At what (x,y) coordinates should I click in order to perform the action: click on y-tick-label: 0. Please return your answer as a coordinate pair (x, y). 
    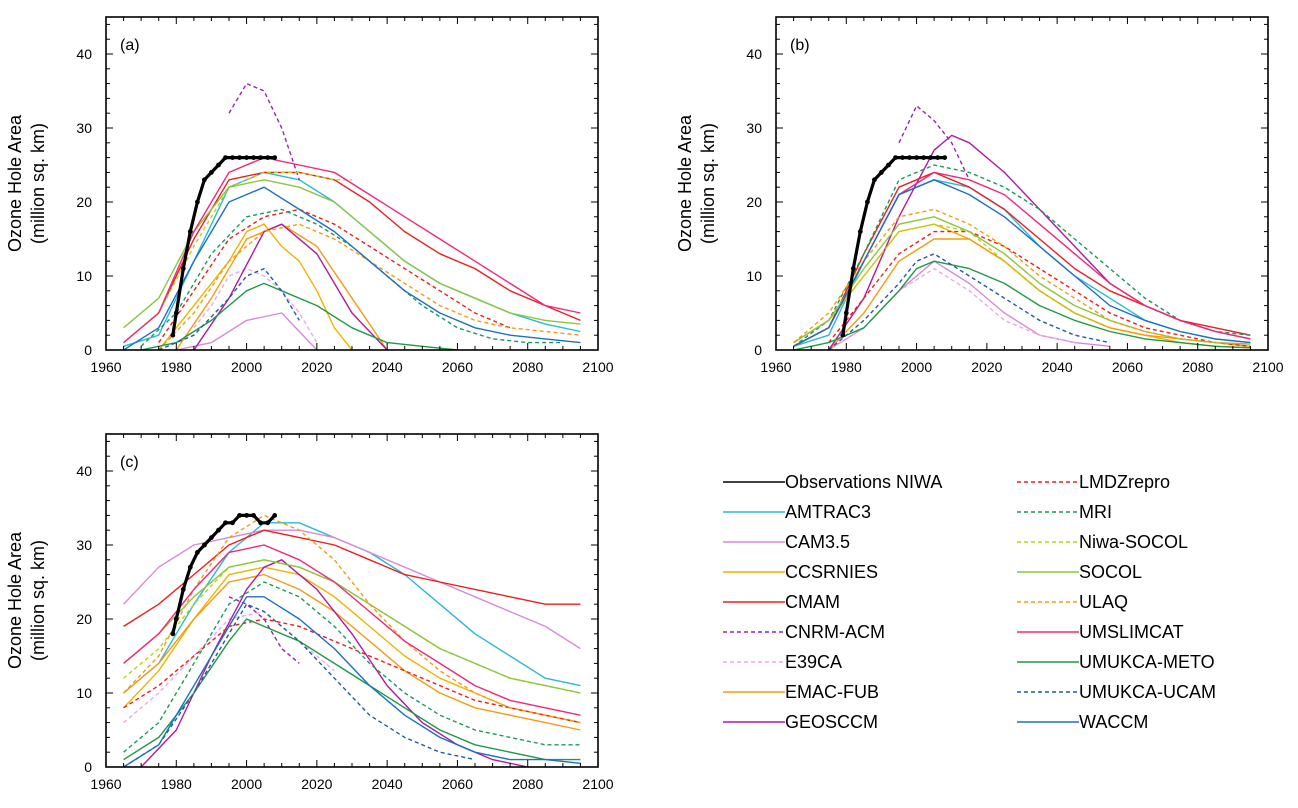
    Looking at the image, I should click on (88, 350).